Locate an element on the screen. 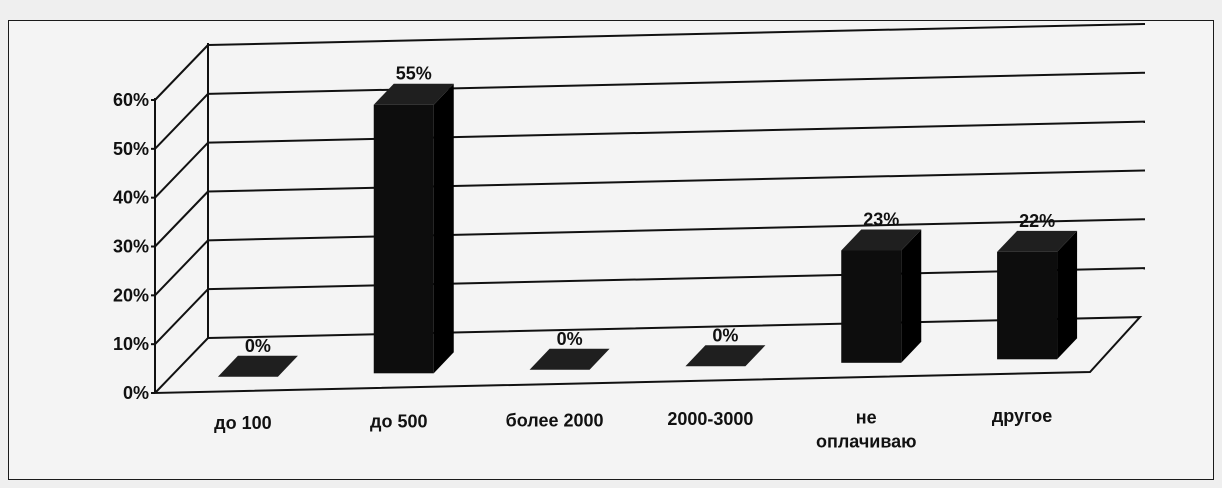  y-tick-label: 50% is located at coordinates (131, 149).